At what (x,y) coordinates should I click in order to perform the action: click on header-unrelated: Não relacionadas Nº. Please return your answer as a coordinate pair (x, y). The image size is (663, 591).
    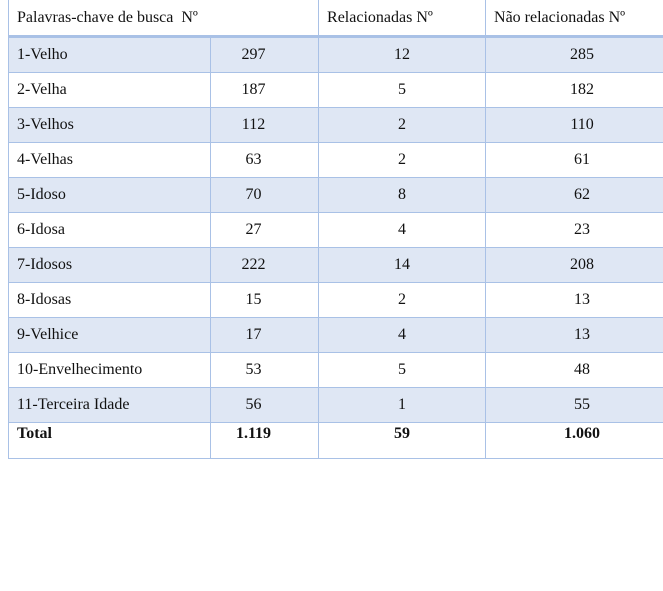
    Looking at the image, I should click on (574, 19).